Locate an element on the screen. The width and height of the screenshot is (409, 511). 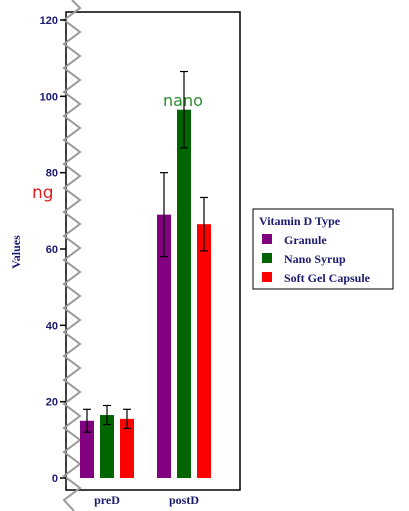
legend-swatch-soft-gel-capsule is located at coordinates (267, 277).